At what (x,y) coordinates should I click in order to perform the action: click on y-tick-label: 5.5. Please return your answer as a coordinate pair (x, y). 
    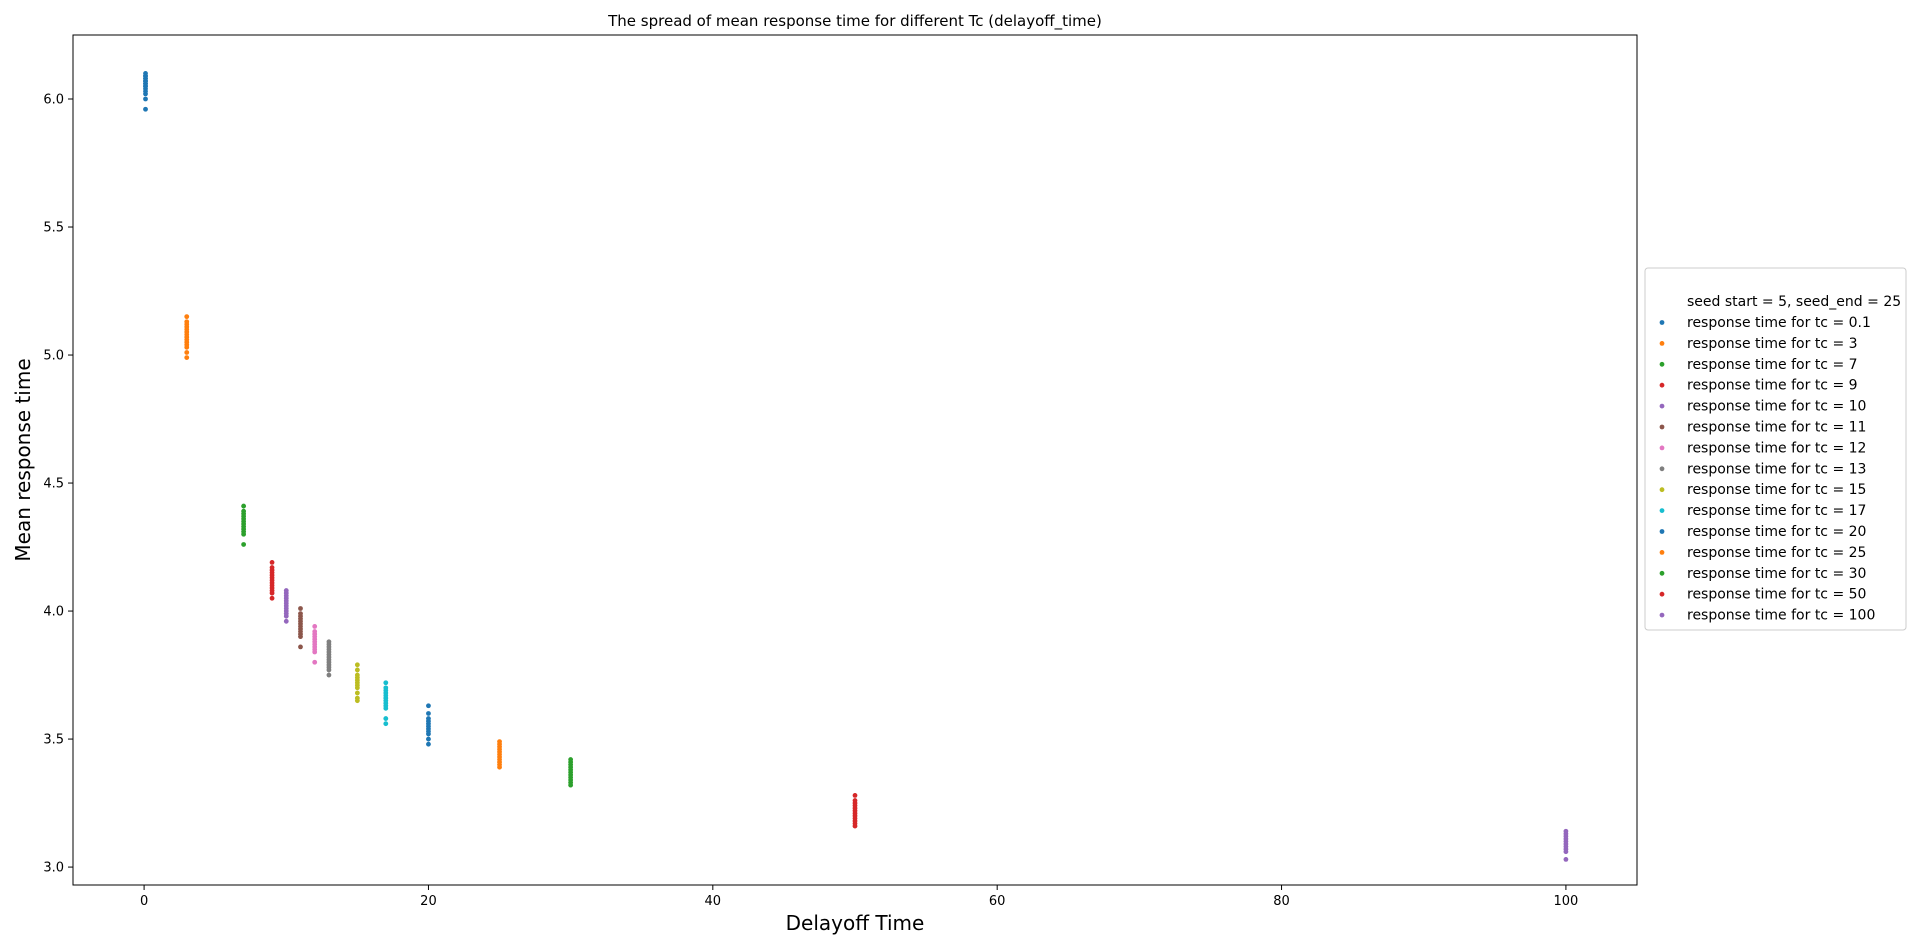
    Looking at the image, I should click on (53, 228).